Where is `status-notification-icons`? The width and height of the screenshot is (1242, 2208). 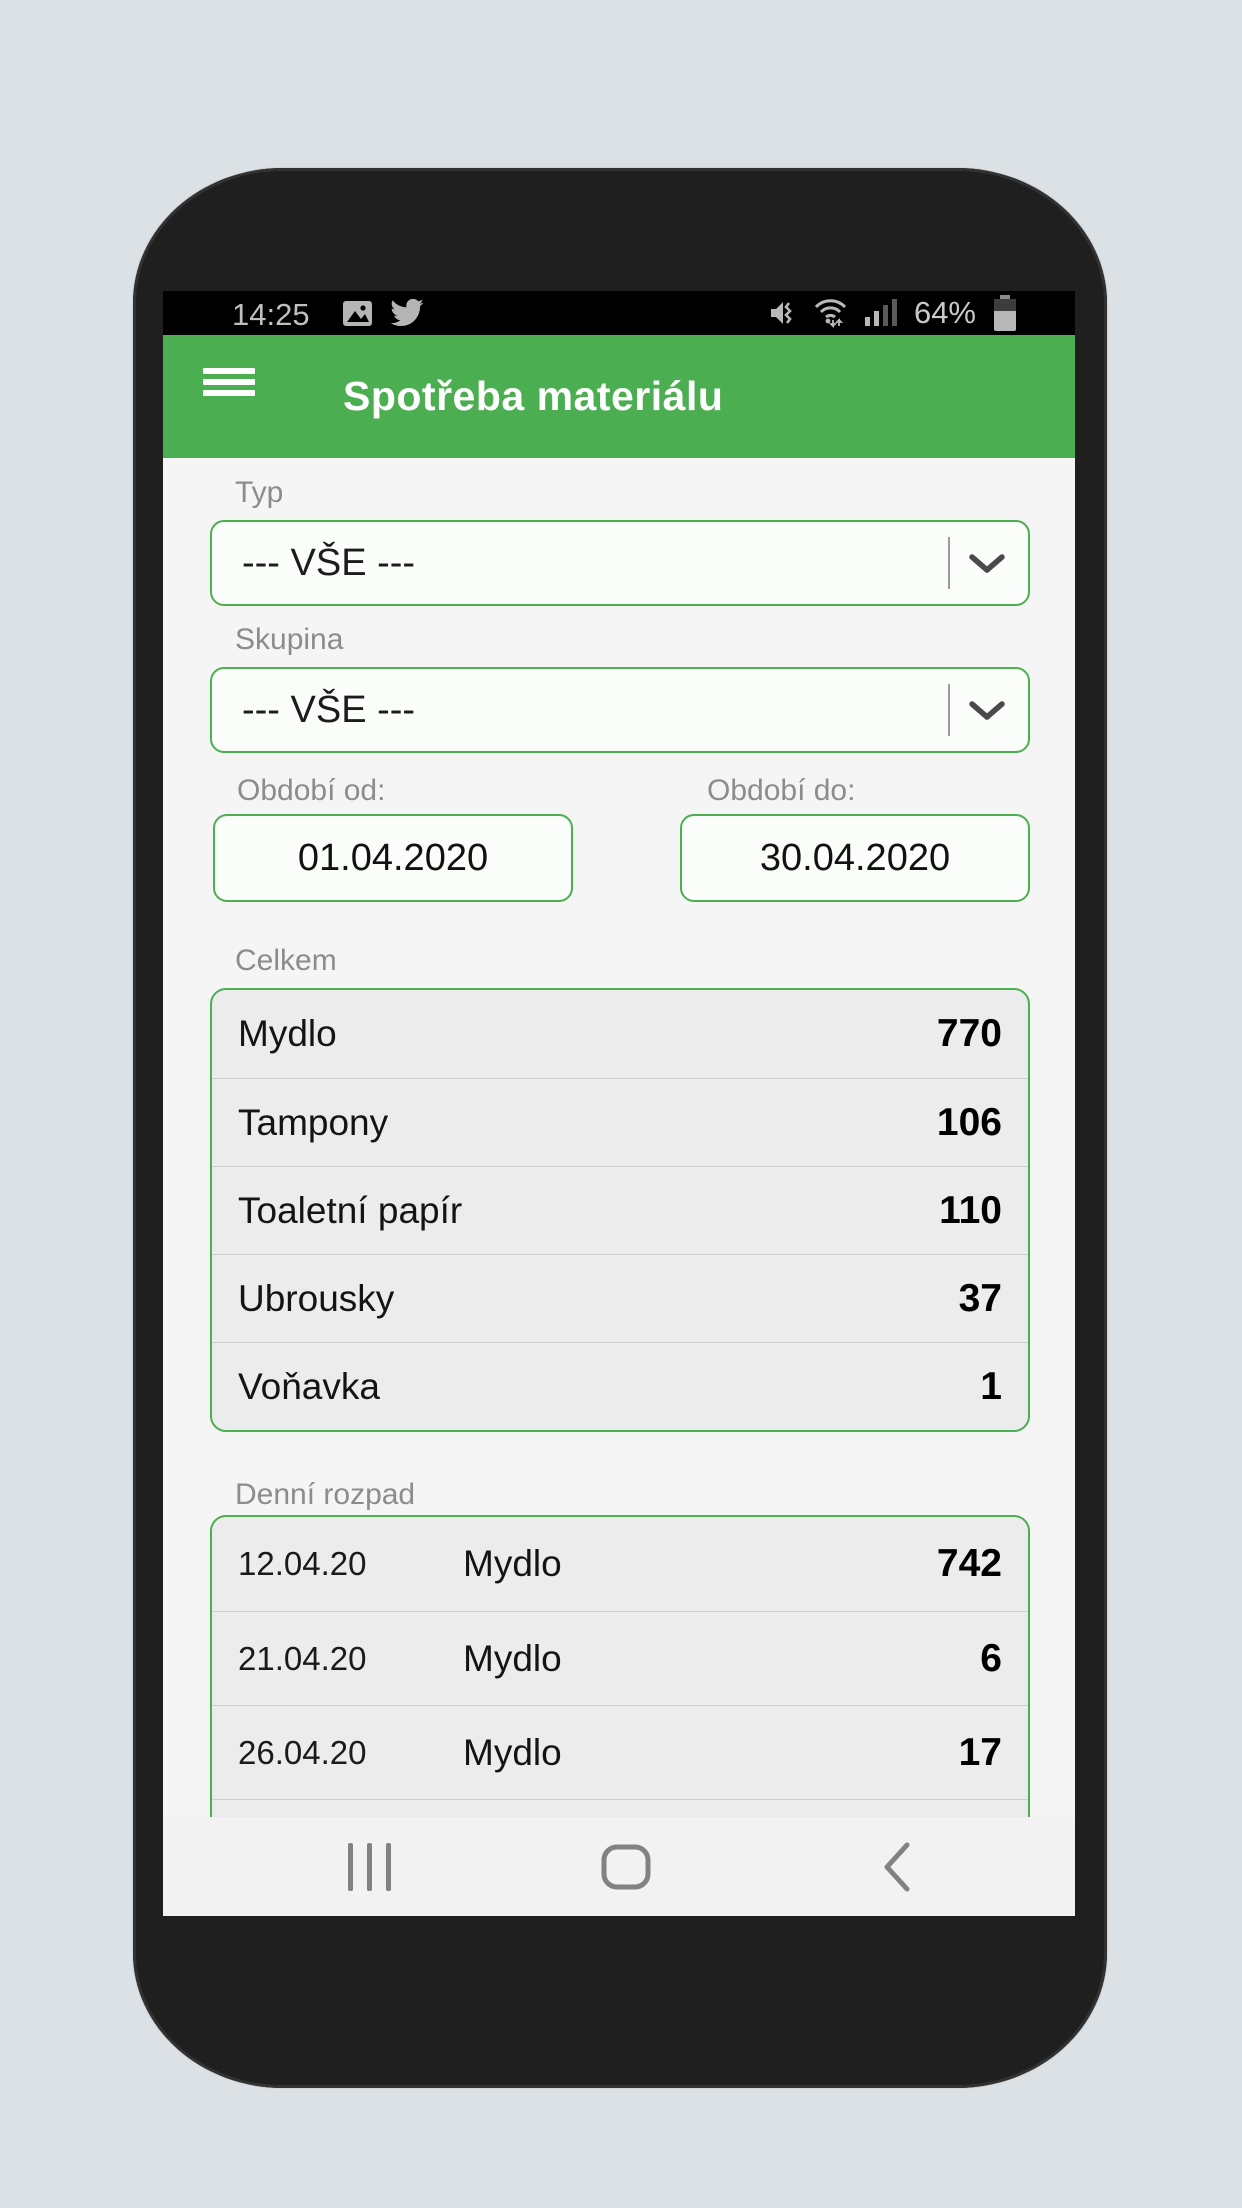 status-notification-icons is located at coordinates (383, 313).